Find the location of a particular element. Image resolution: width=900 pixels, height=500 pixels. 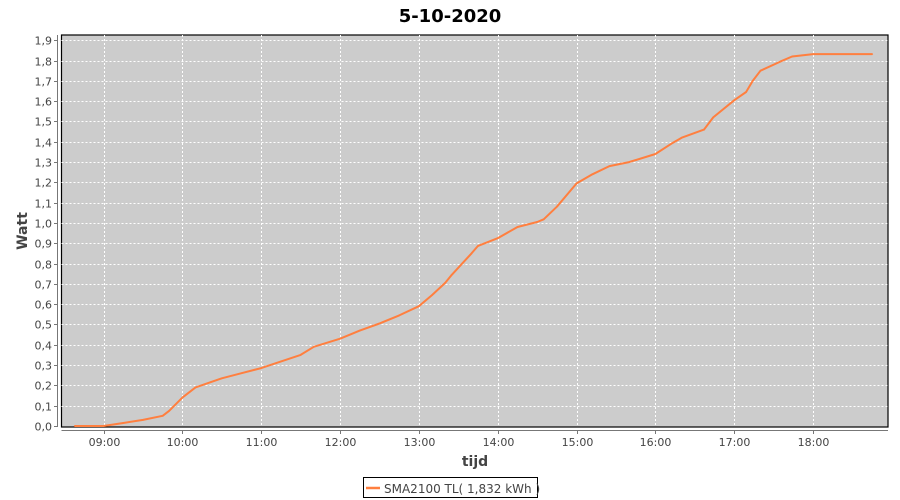

y-tick-label: 1,3 is located at coordinates (44, 163).